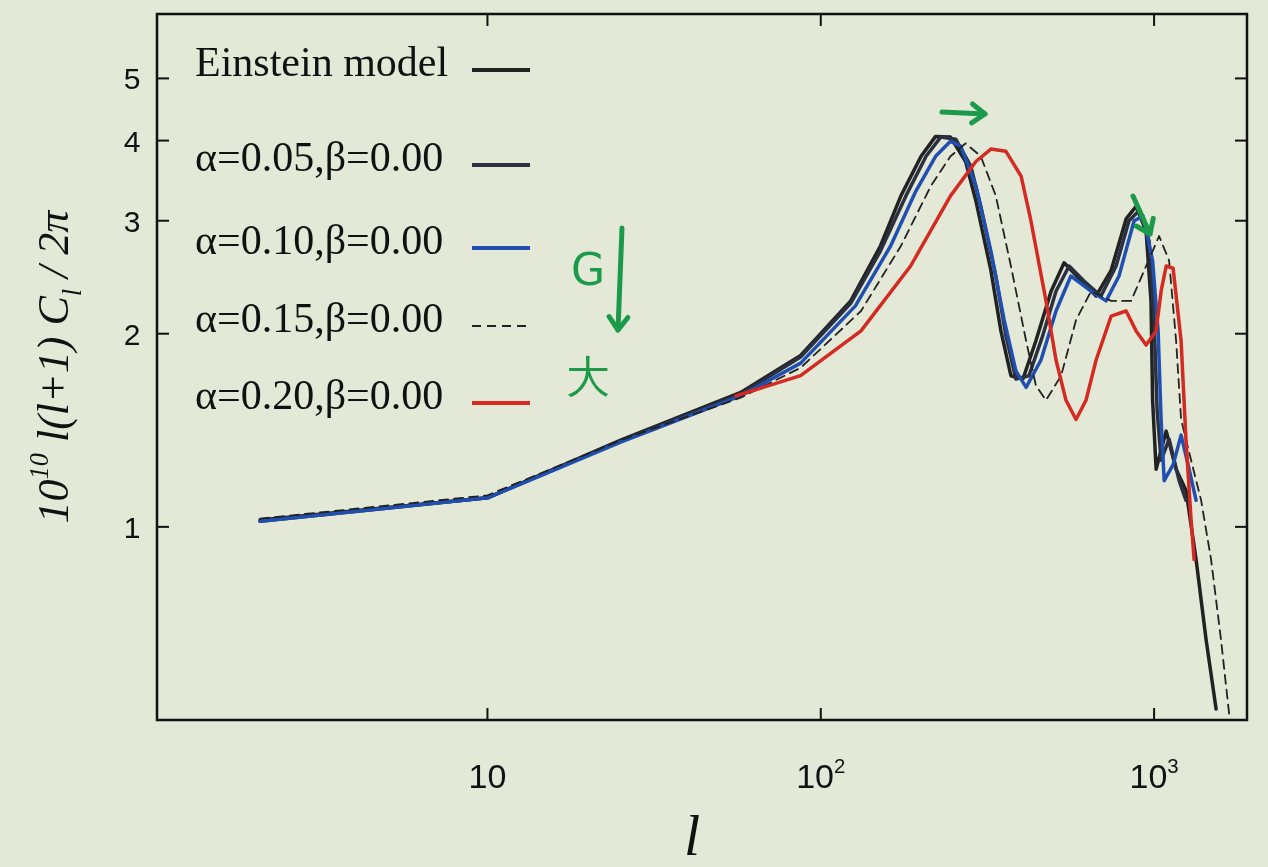 This screenshot has width=1268, height=867. Describe the element at coordinates (319, 395) in the screenshot. I see `legend-label: α=0.20,β=0.00` at that location.